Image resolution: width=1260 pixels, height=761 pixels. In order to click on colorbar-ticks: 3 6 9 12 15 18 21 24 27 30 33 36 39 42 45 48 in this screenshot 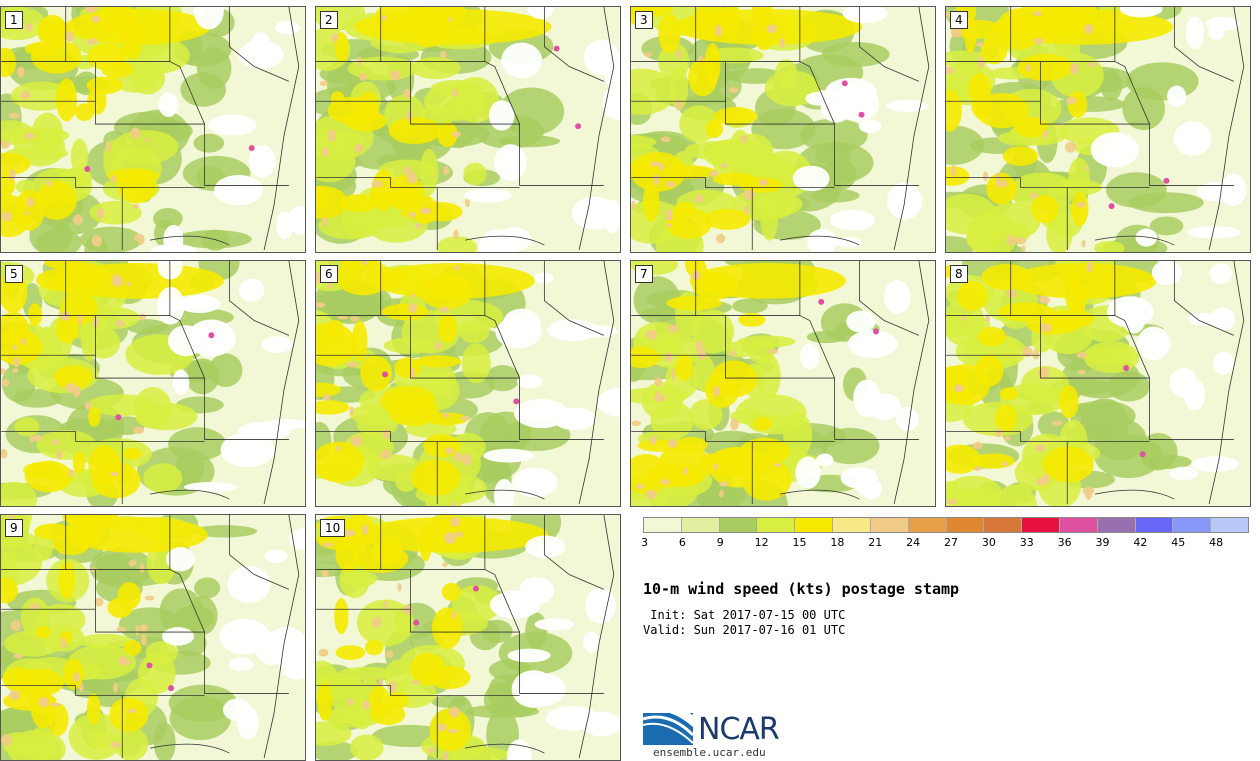, I will do `click(945, 543)`.